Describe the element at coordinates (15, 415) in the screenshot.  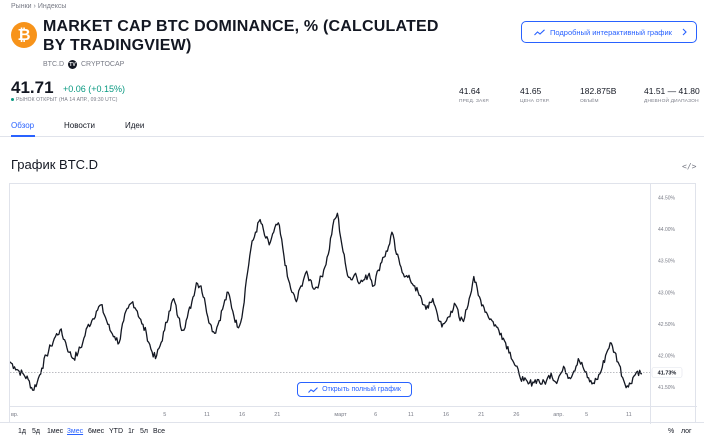
I see `x-tick-label: вр.` at that location.